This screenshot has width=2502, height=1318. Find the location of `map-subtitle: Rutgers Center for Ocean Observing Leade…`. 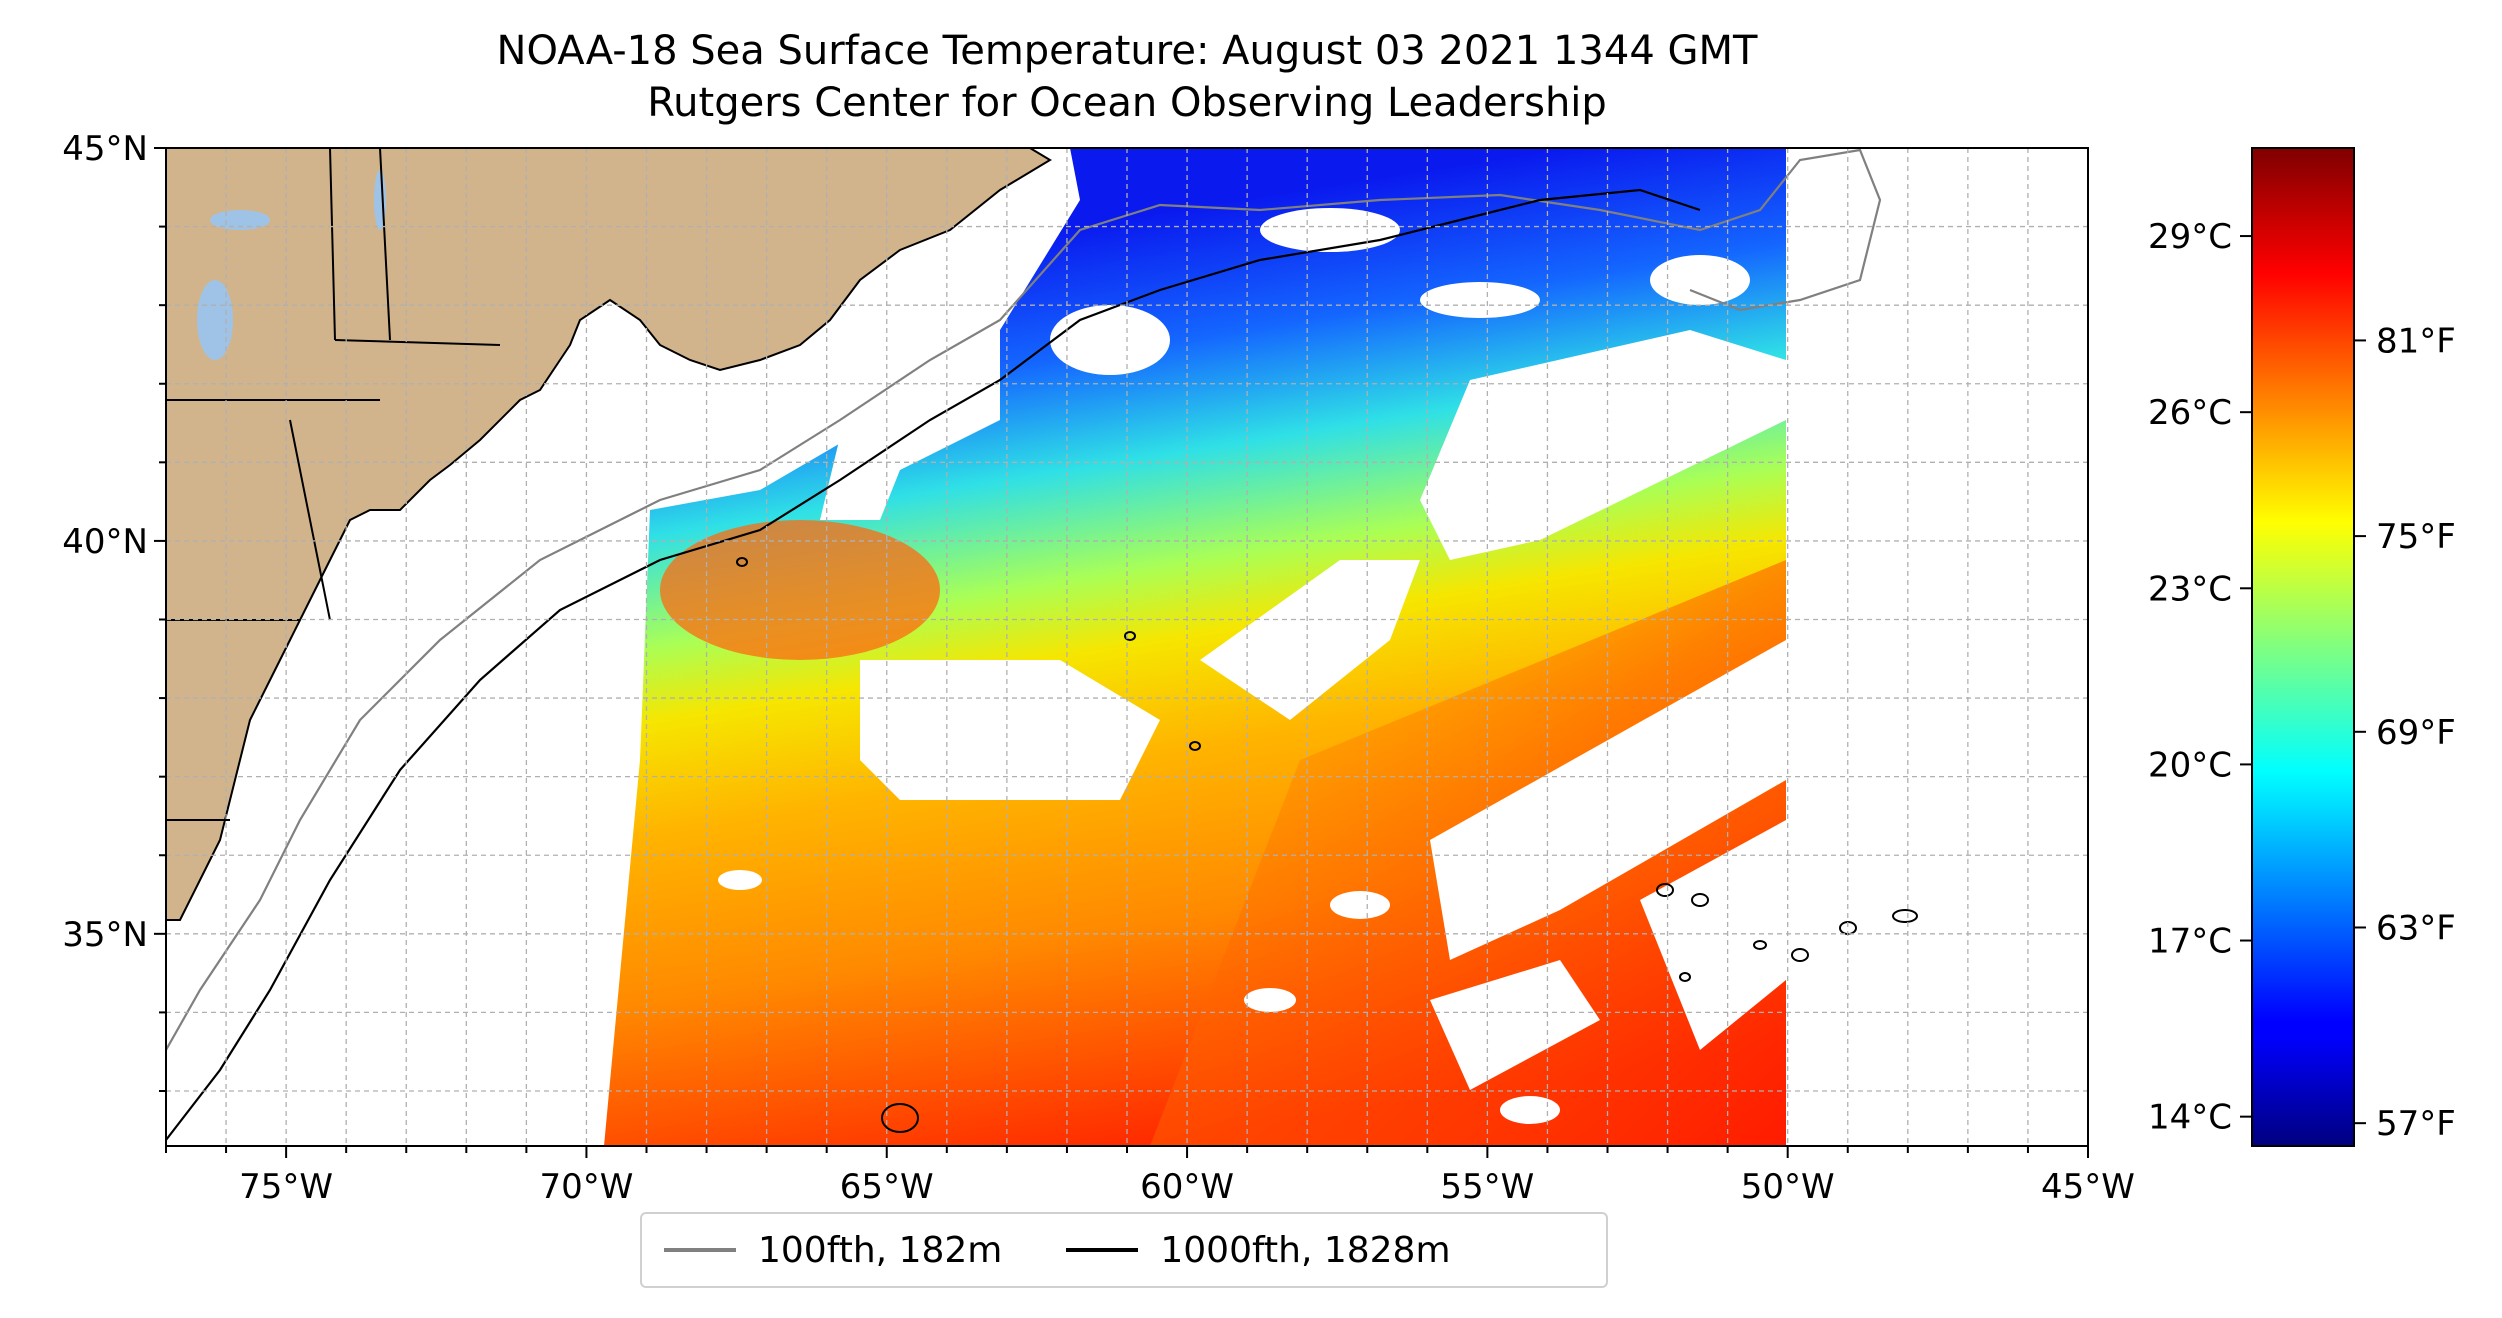

map-subtitle: Rutgers Center for Ocean Observing Leade… is located at coordinates (1127, 103).